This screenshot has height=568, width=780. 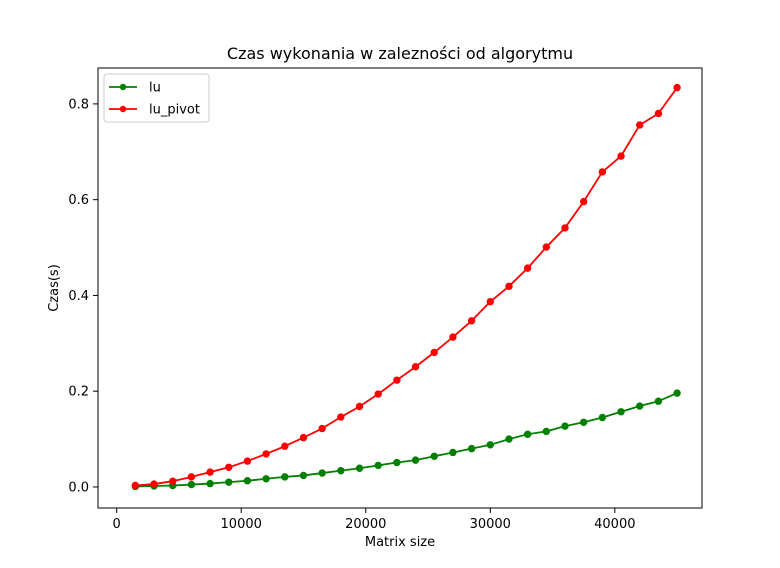 What do you see at coordinates (614, 524) in the screenshot?
I see `x-tick-label: 40000` at bounding box center [614, 524].